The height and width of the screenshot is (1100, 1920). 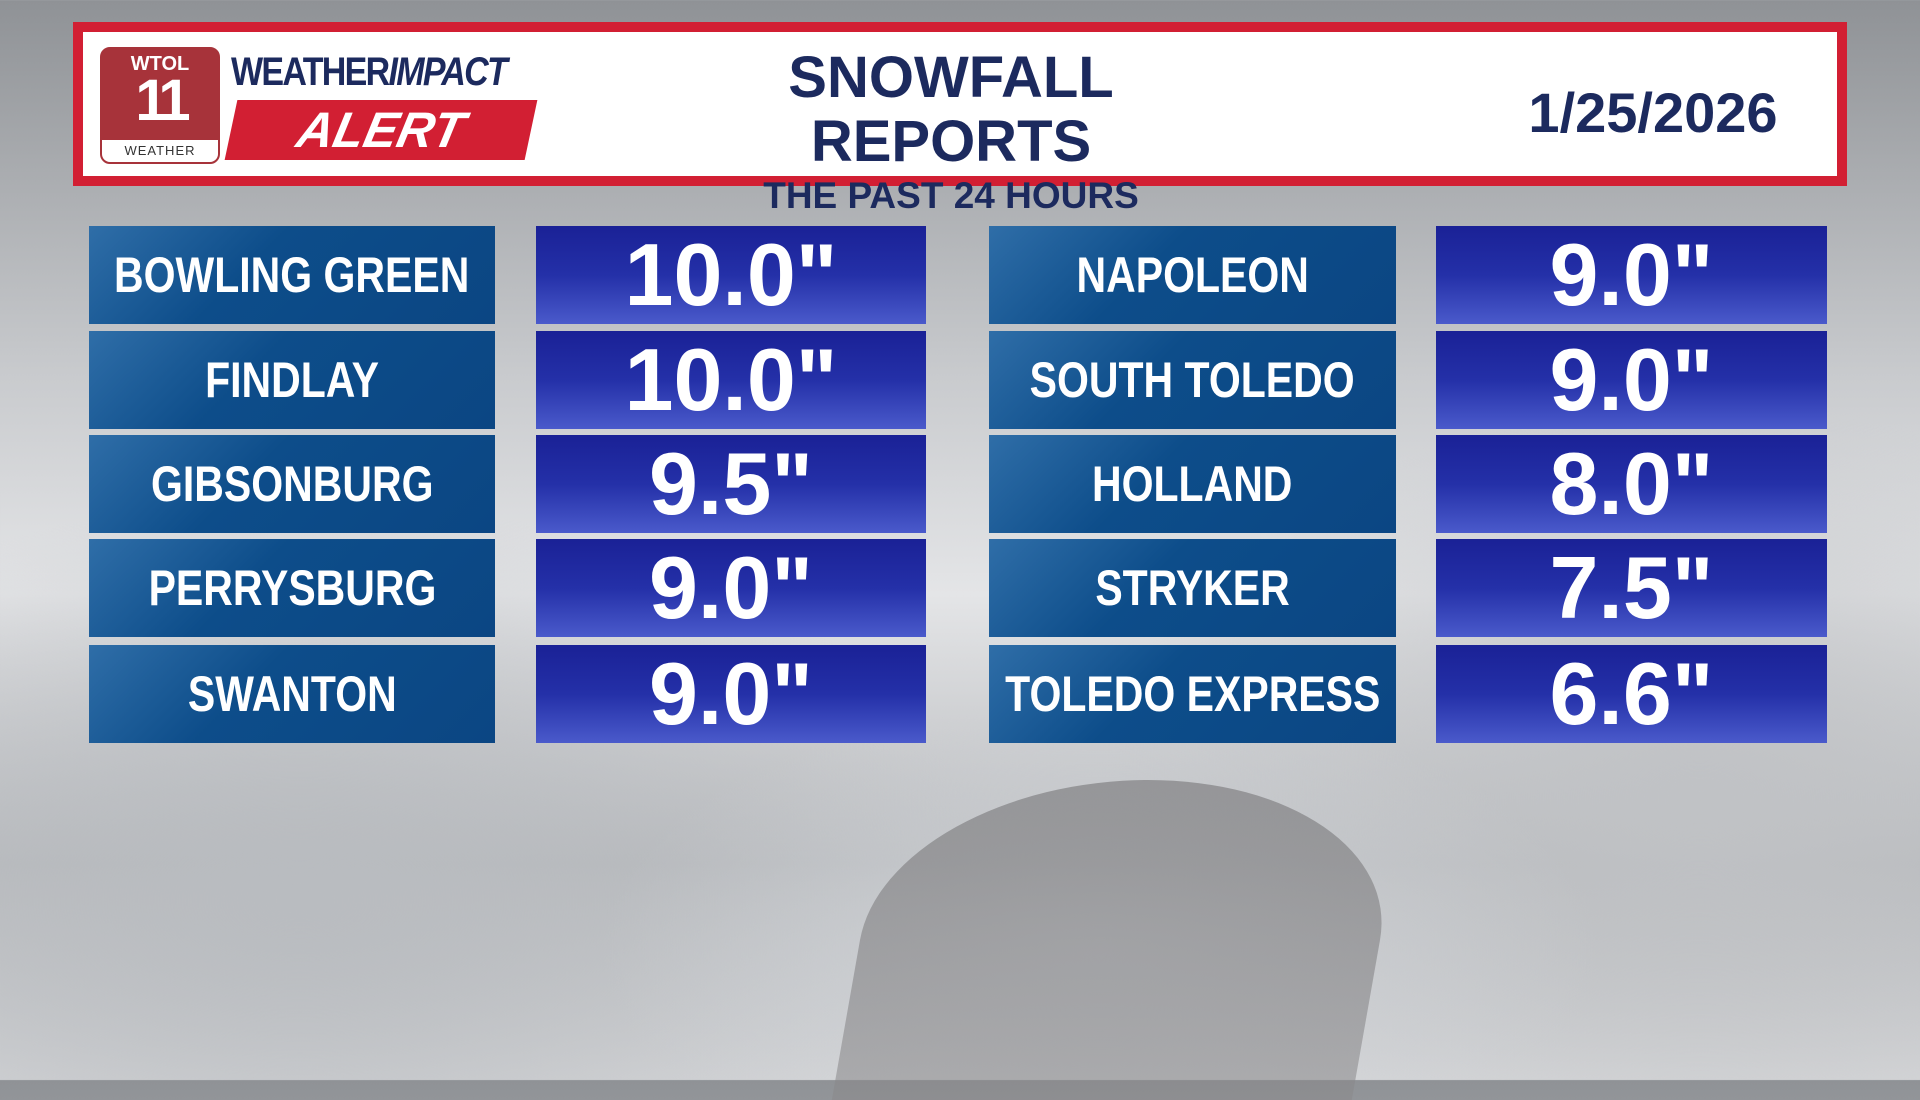 I want to click on location-label: NAPOLEON, so click(x=1192, y=275).